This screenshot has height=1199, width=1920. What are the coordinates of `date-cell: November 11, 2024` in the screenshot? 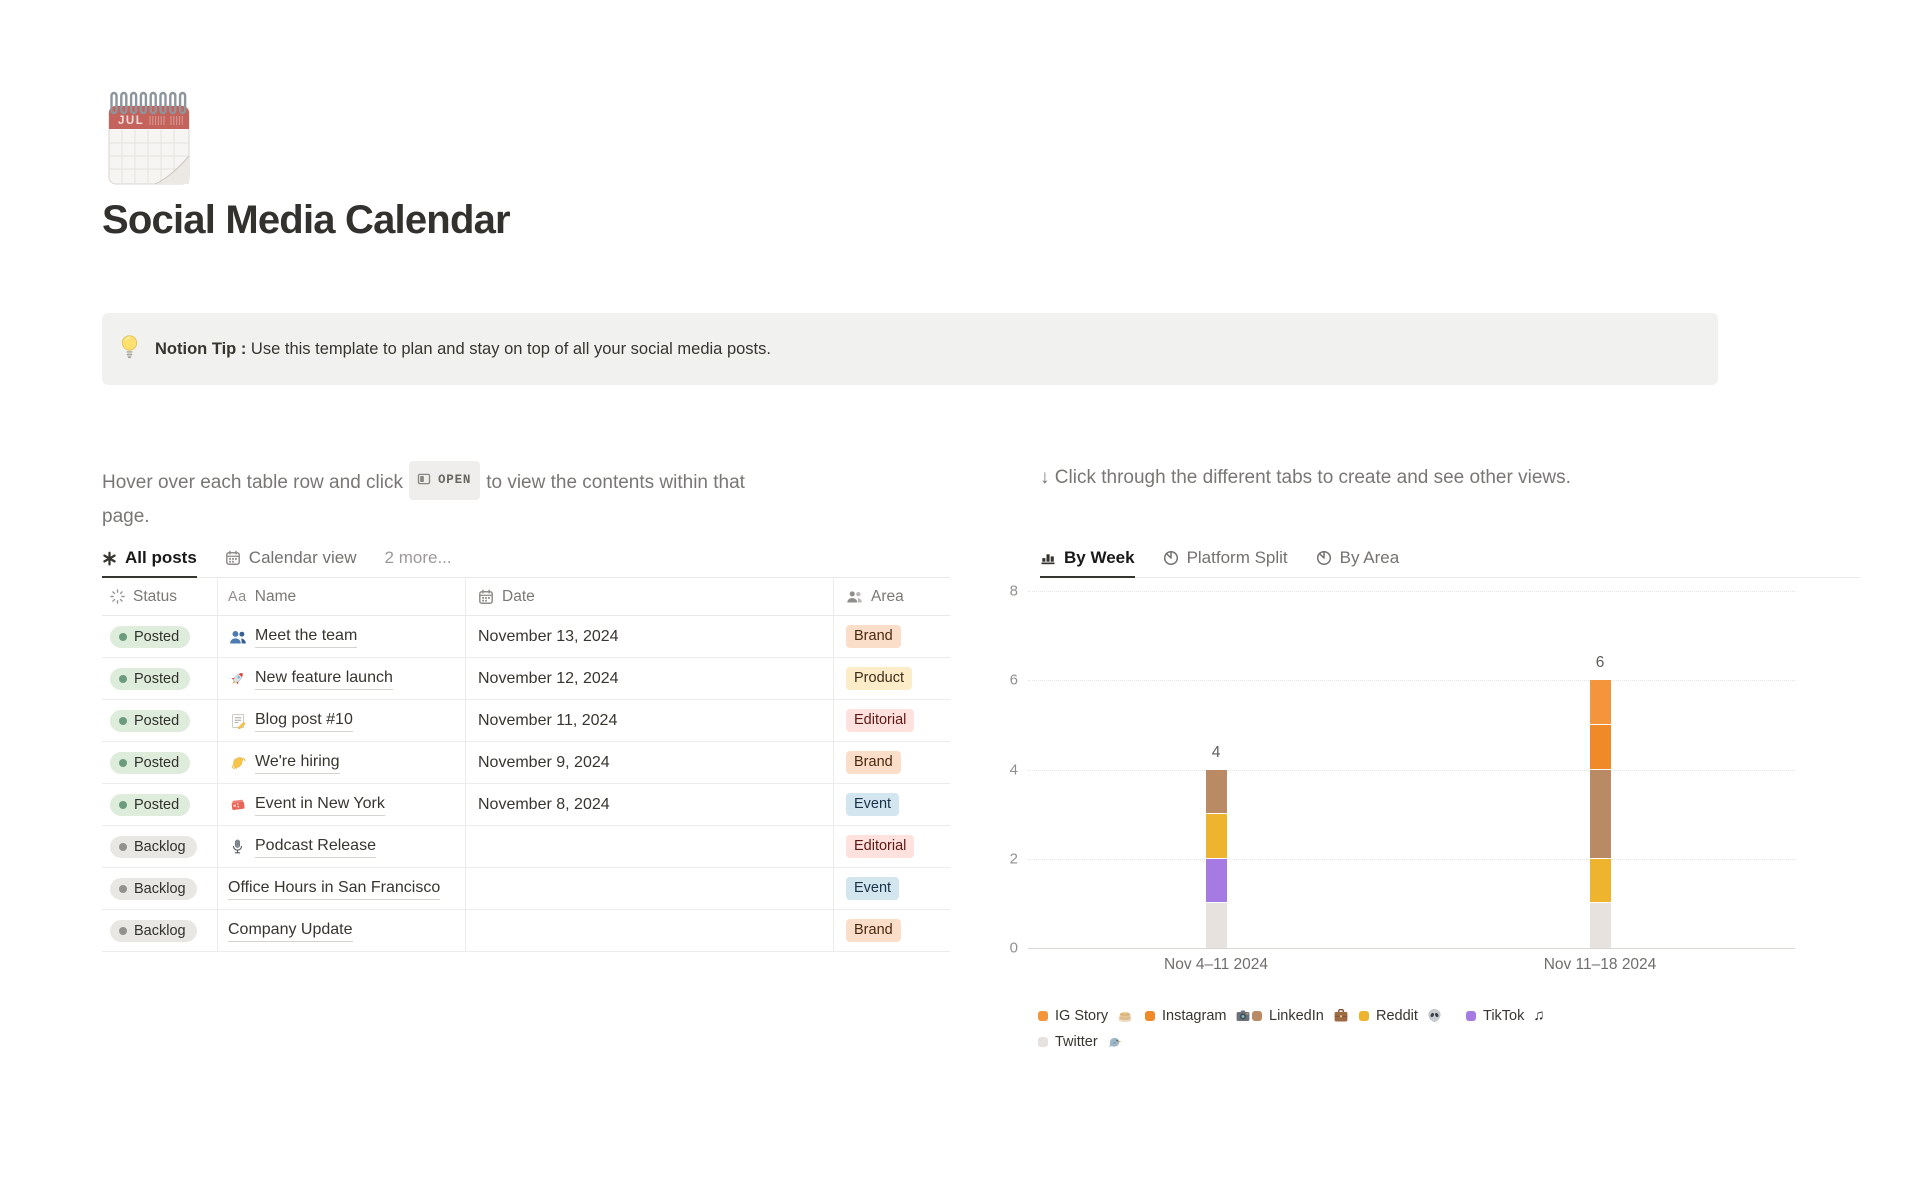 It's located at (650, 721).